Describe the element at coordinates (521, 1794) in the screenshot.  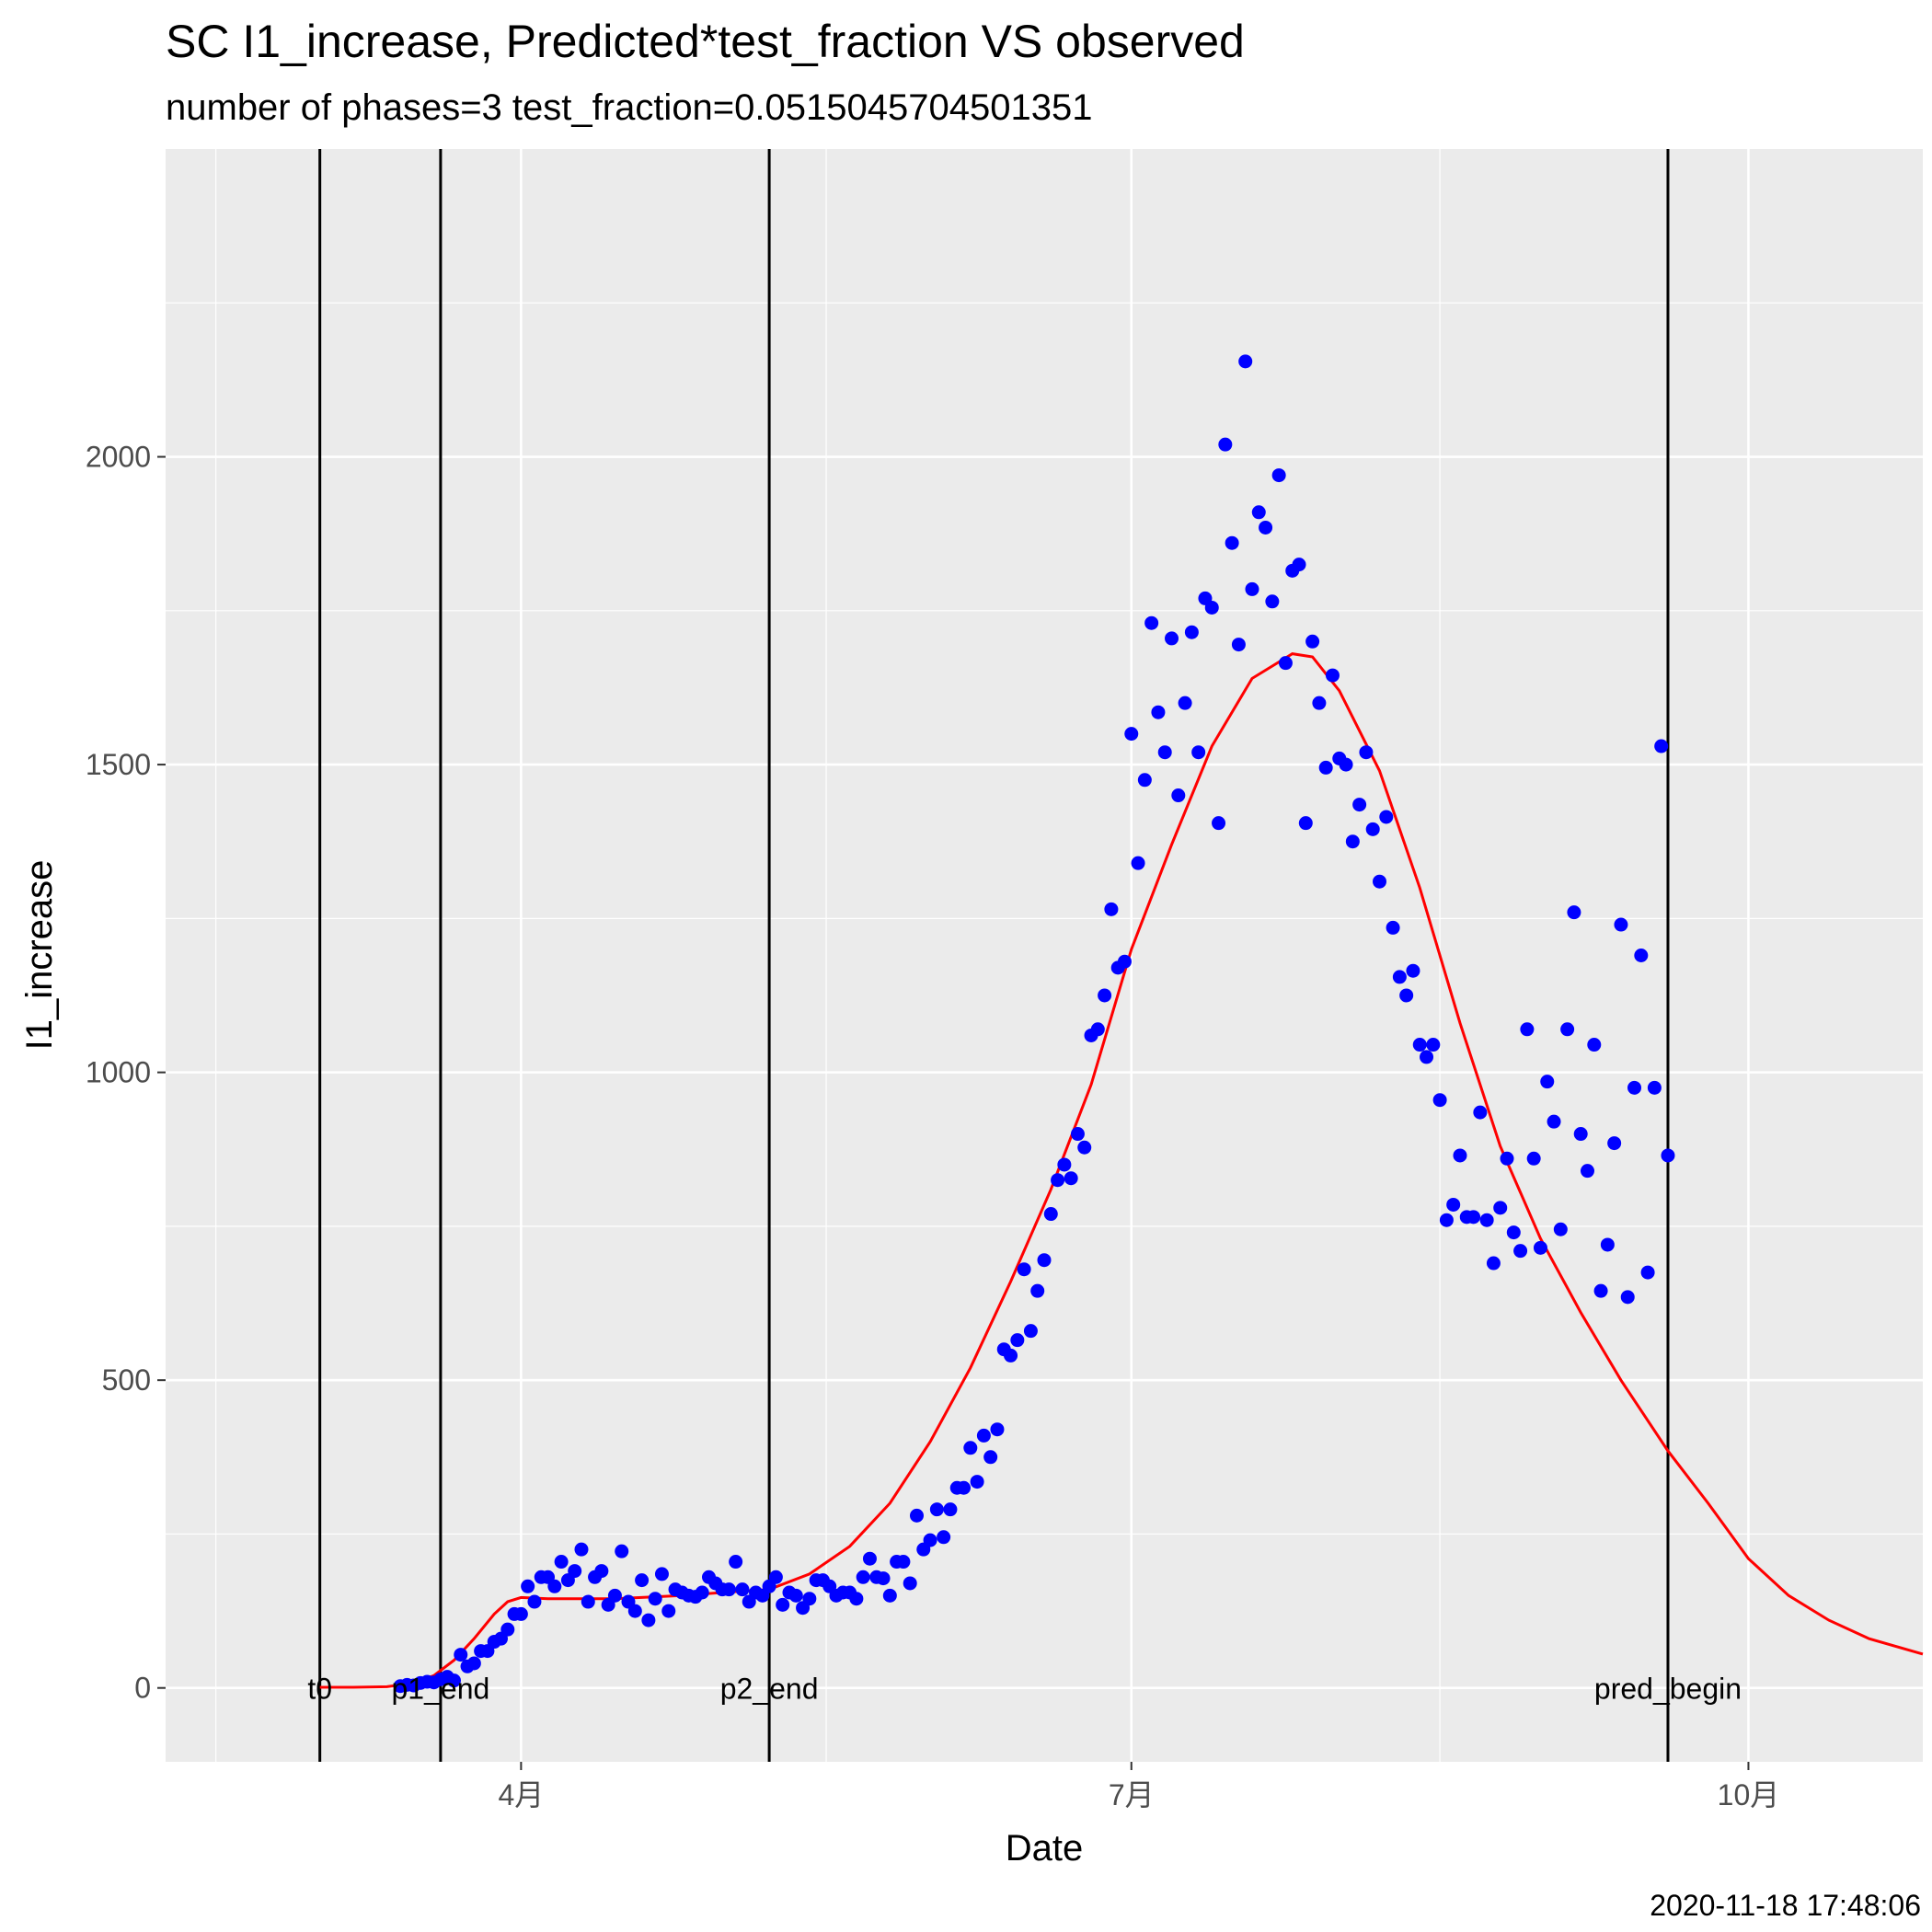
I see `x-tick-label: 4月` at that location.